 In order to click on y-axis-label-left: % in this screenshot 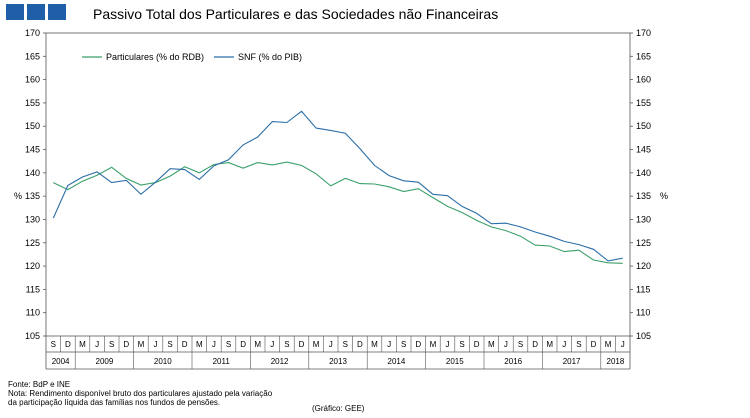, I will do `click(18, 196)`.